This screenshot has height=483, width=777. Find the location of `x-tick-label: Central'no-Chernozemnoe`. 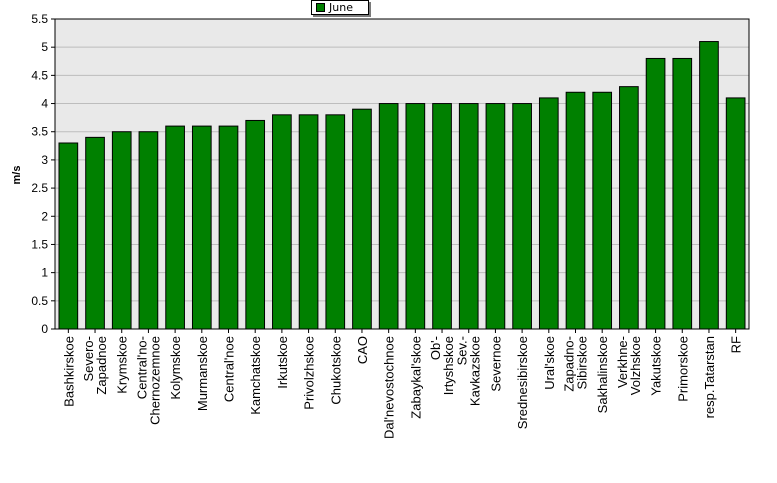

x-tick-label: Central'no-Chernozemnoe is located at coordinates (148, 380).